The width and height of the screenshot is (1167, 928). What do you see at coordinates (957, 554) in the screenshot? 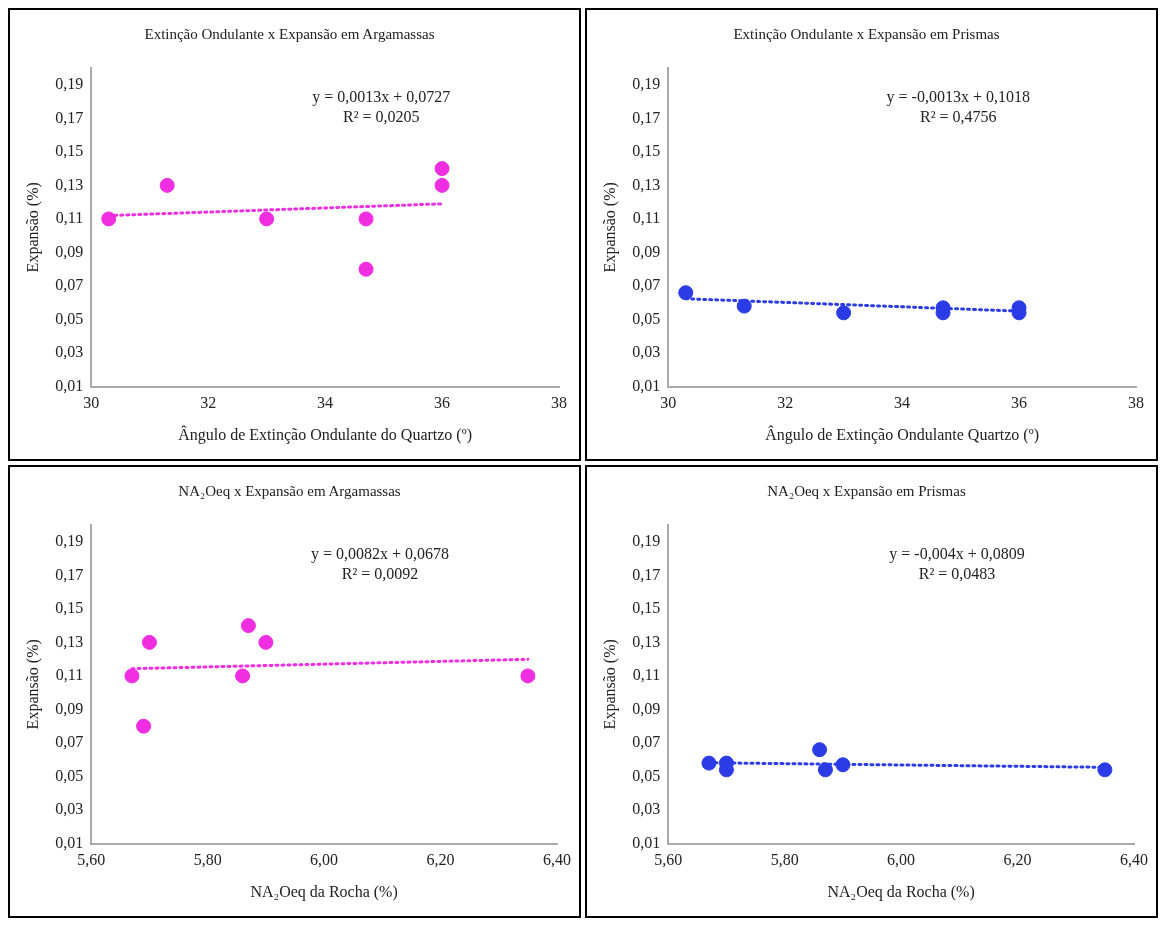
I see `annotation: y = -0,004x + 0,0809` at bounding box center [957, 554].